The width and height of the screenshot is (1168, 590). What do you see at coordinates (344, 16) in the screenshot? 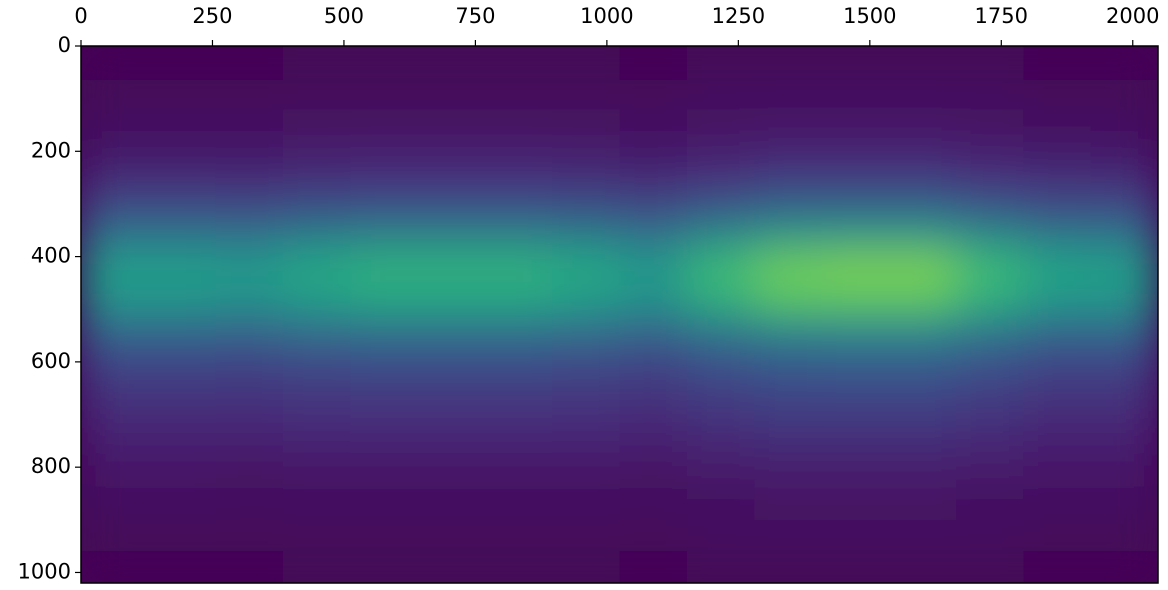
I see `x-tick-label: 500` at bounding box center [344, 16].